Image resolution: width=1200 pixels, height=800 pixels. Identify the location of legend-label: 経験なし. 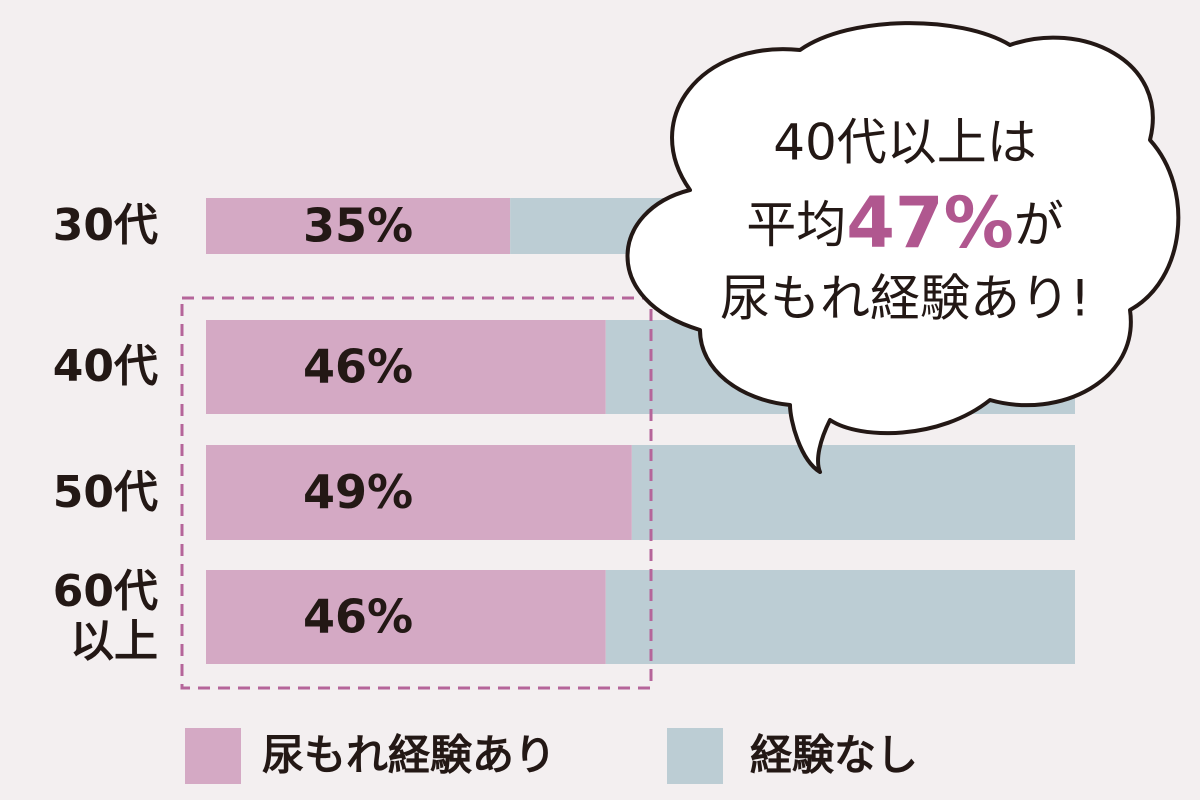
(834, 755).